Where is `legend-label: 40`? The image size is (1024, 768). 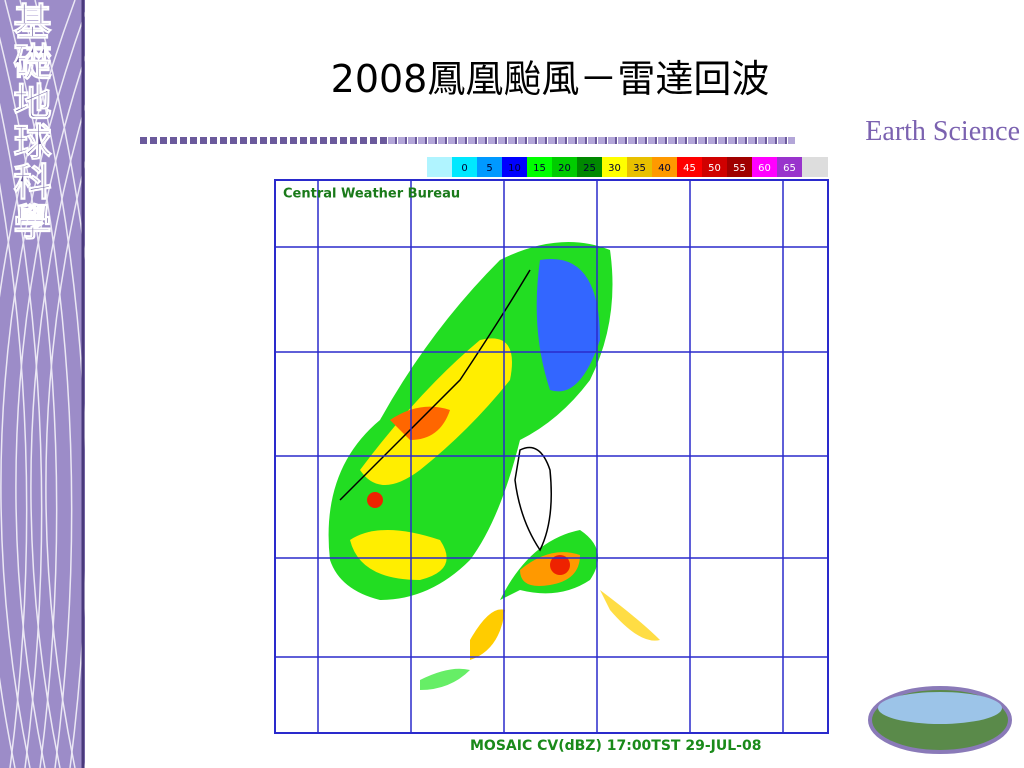
legend-label: 40 is located at coordinates (664, 168).